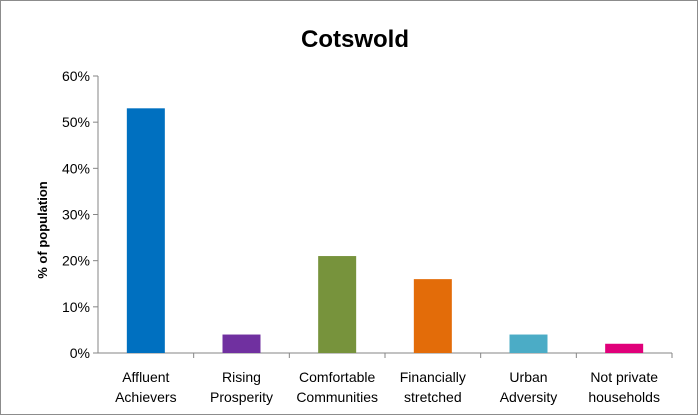 The image size is (699, 416). I want to click on x-tick-label: stretched, so click(433, 397).